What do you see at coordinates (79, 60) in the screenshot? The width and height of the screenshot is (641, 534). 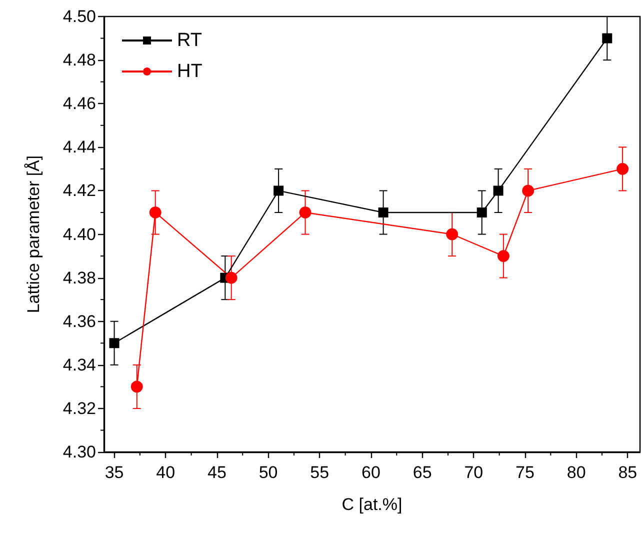 I see `y-tick-label: 4.48` at bounding box center [79, 60].